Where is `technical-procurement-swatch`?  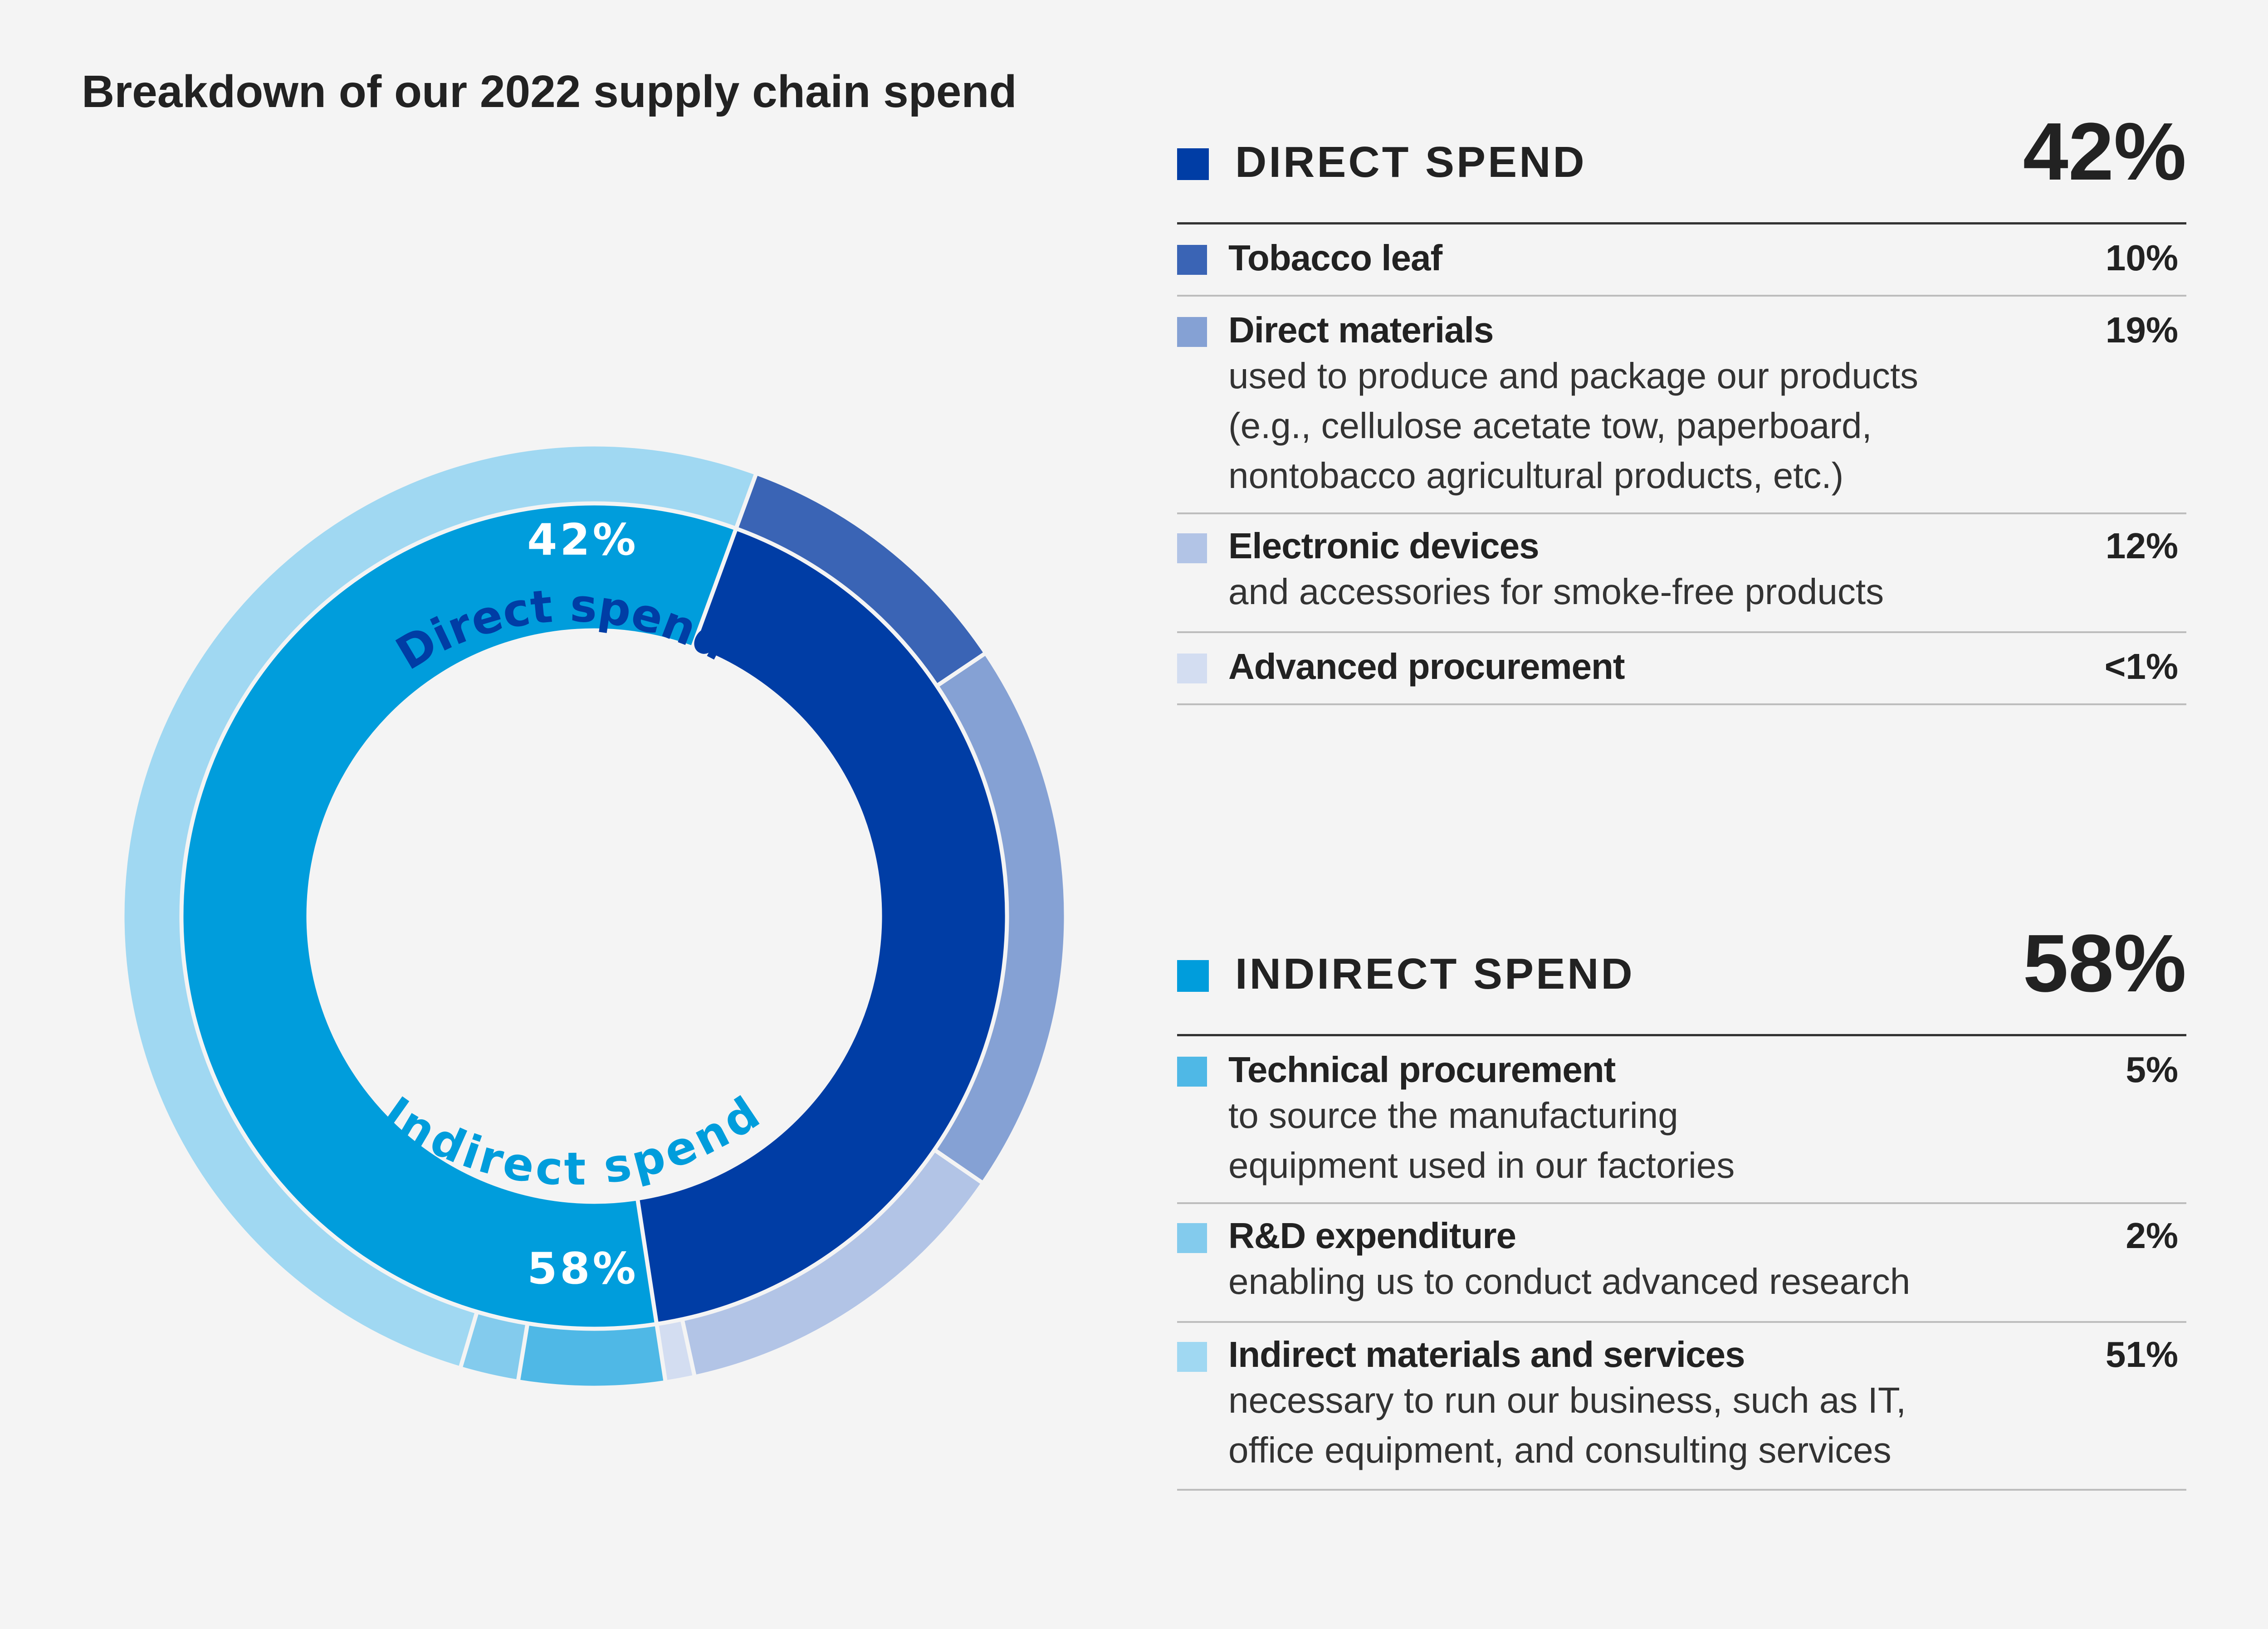
technical-procurement-swatch is located at coordinates (1192, 1072).